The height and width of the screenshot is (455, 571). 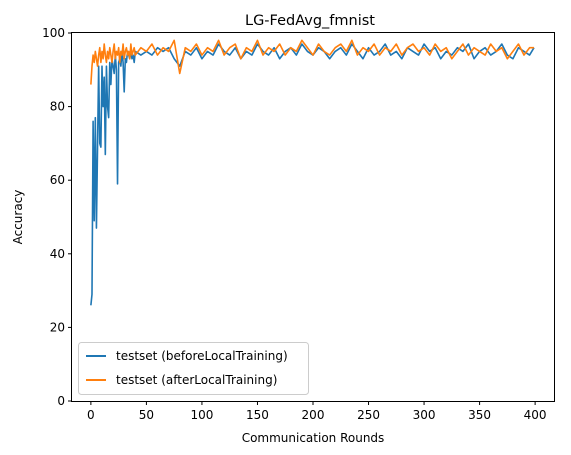 I want to click on x-tick-label: 150, so click(x=257, y=415).